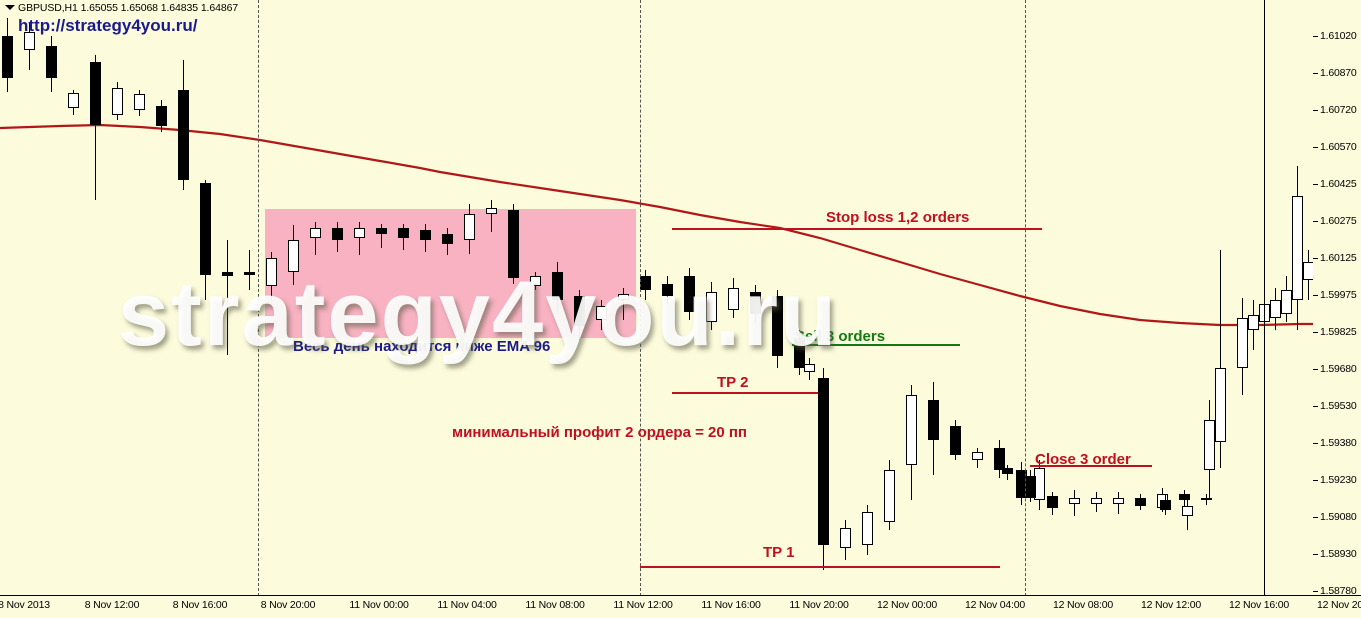 Image resolution: width=1361 pixels, height=618 pixels. What do you see at coordinates (467, 605) in the screenshot?
I see `time-tick-label: 11 Nov 04:00` at bounding box center [467, 605].